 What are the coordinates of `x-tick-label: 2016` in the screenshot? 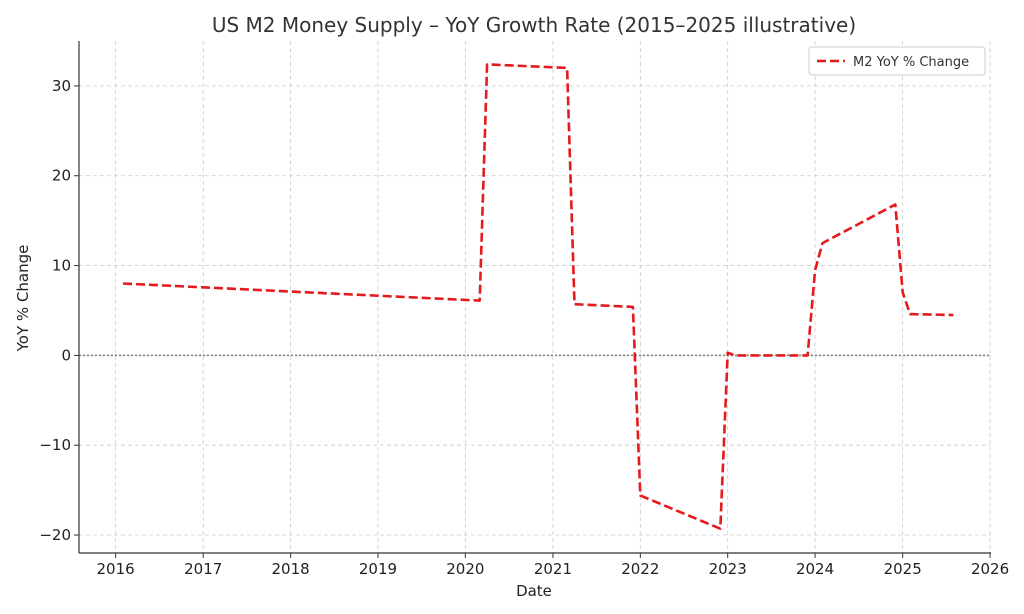 It's located at (116, 569).